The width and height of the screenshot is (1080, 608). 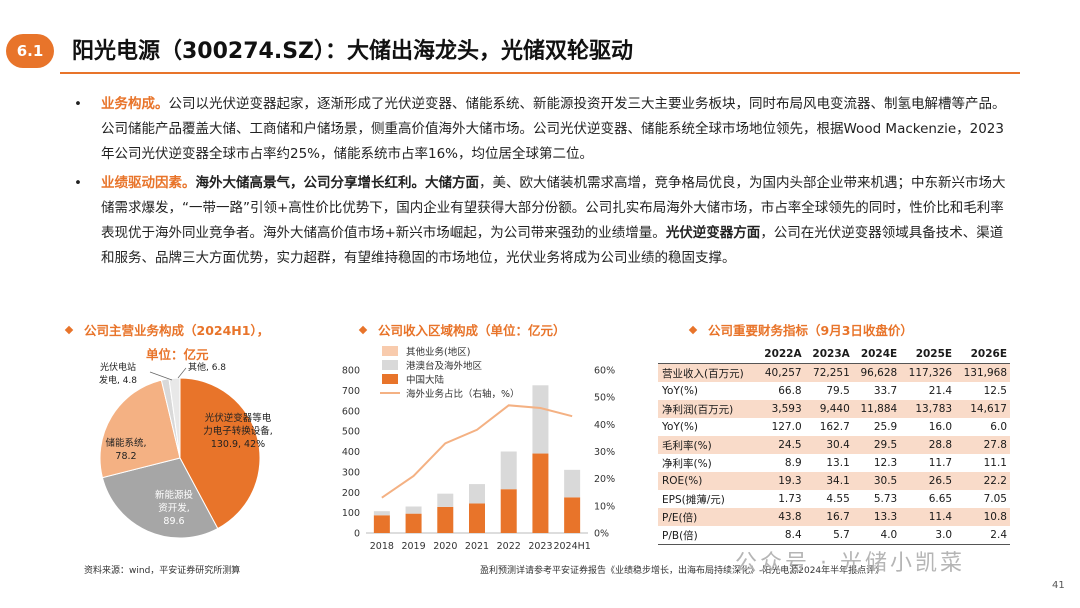 What do you see at coordinates (540, 73) in the screenshot?
I see `title-divider` at bounding box center [540, 73].